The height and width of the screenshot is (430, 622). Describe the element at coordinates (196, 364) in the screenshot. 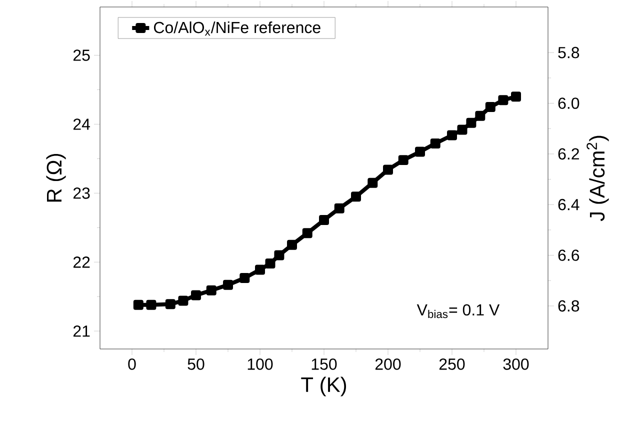

I see `x-tick-label: 50` at that location.